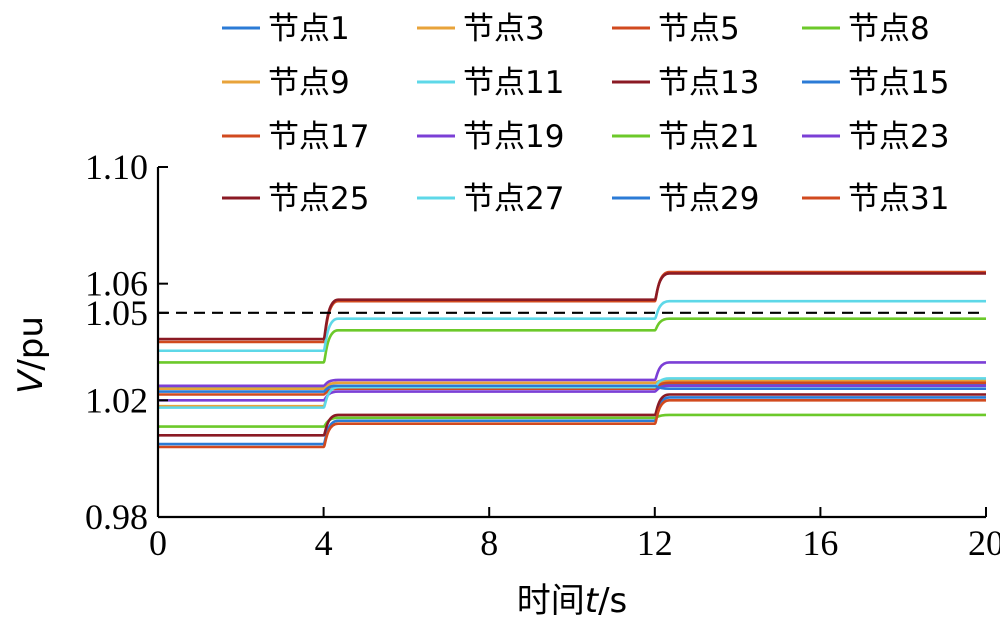 This screenshot has width=1000, height=628. I want to click on y-tick-label: 1.05, so click(116, 313).